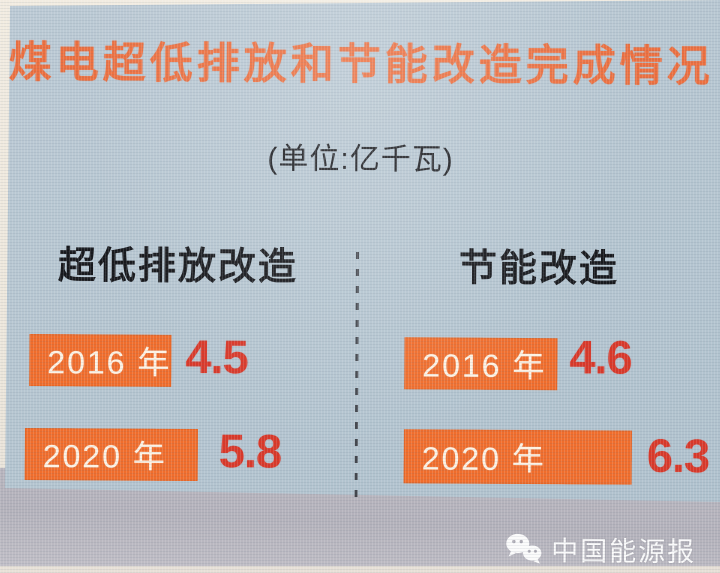 The width and height of the screenshot is (720, 573). I want to click on value-ultra-low-2016: 4.5, so click(216, 356).